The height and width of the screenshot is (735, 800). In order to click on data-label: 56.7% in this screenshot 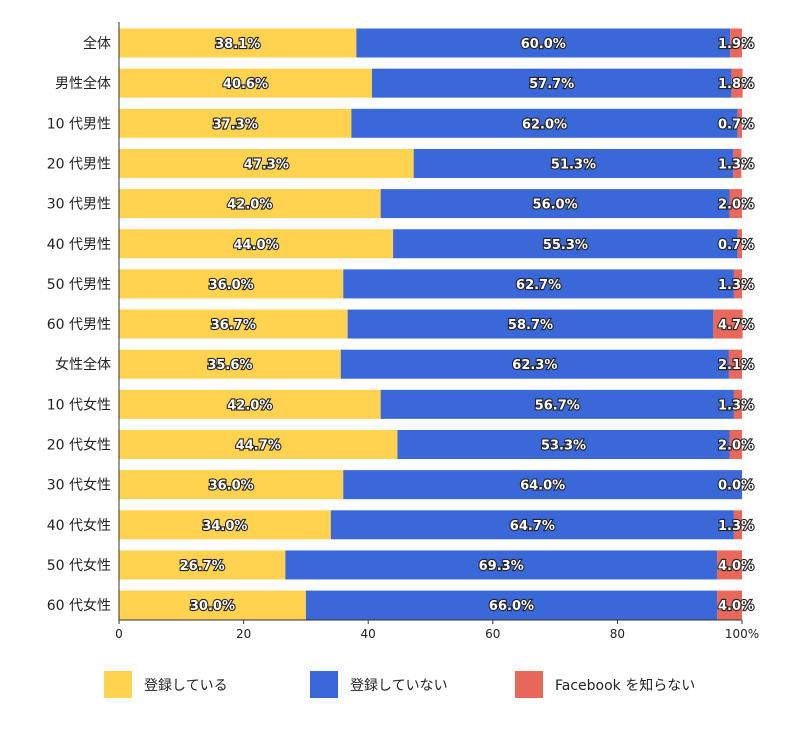, I will do `click(557, 405)`.